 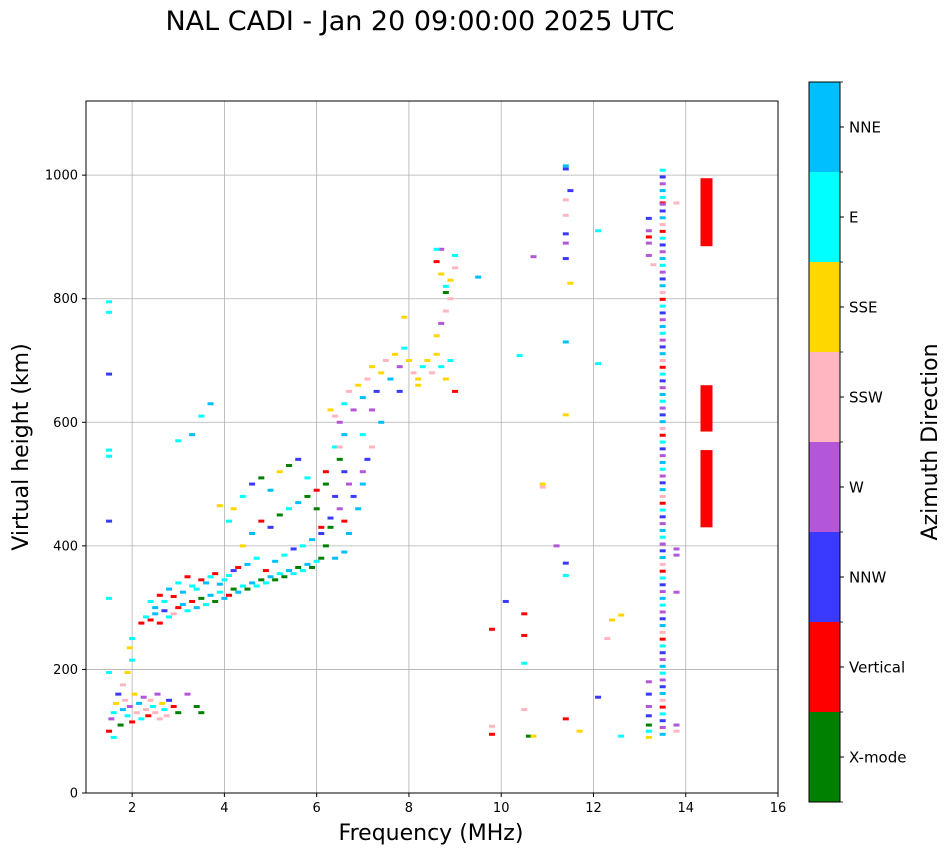 What do you see at coordinates (61, 176) in the screenshot?
I see `y-tick-label: 1000` at bounding box center [61, 176].